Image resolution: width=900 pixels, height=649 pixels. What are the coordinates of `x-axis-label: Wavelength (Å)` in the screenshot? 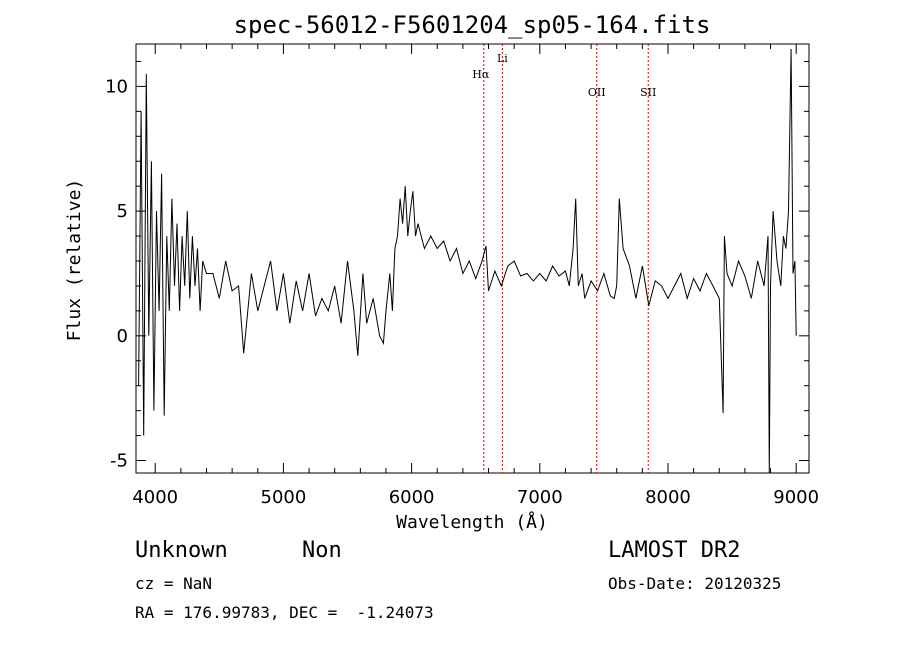 It's located at (472, 522).